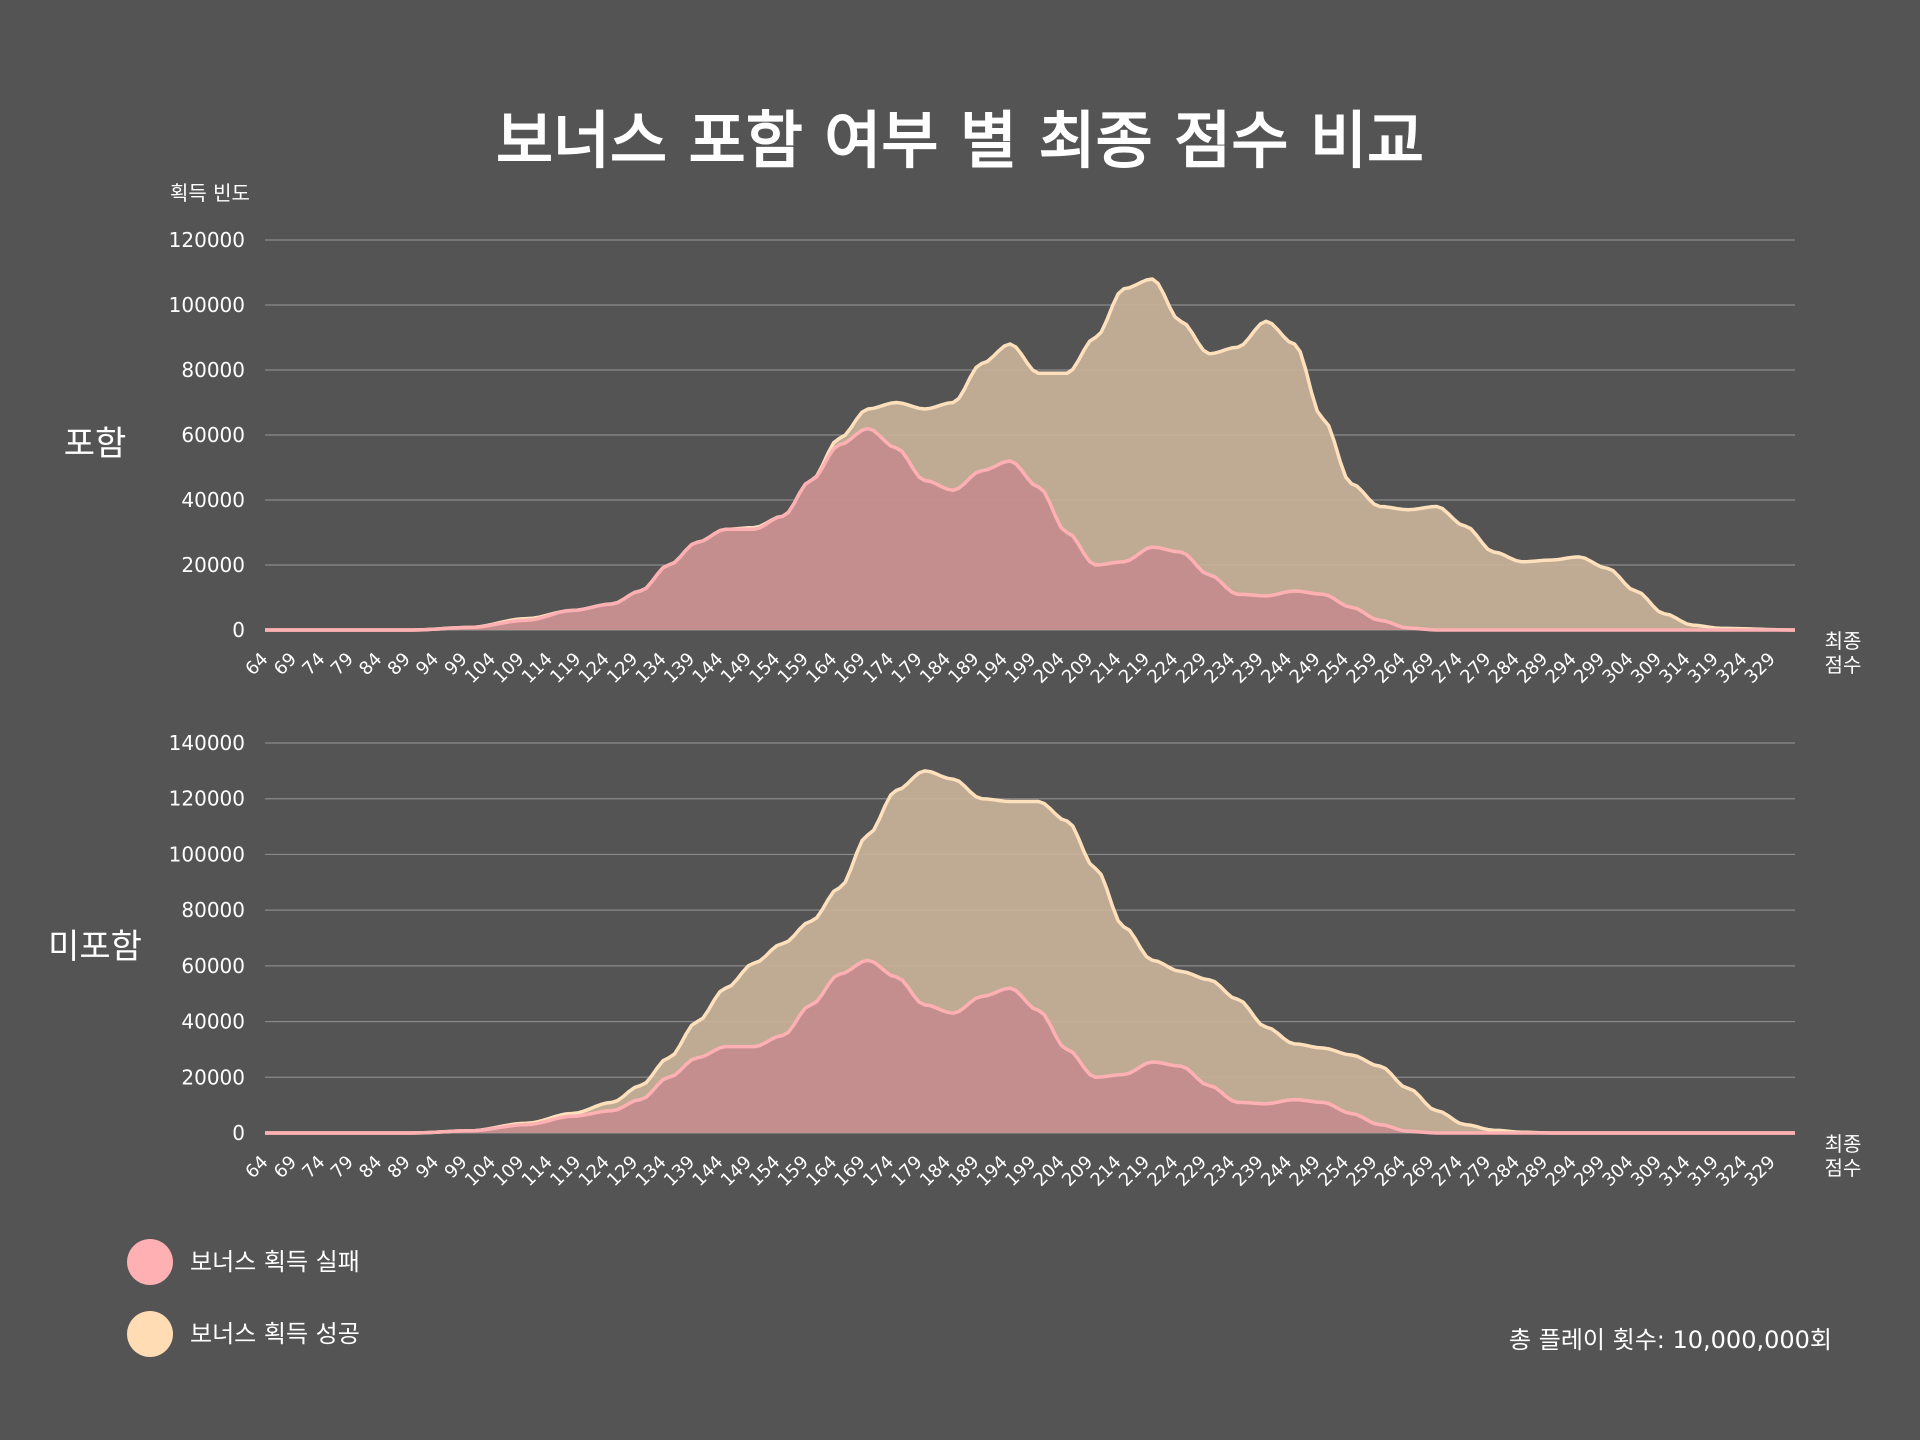  Describe the element at coordinates (275, 1262) in the screenshot. I see `legend-label-fail: 보너스 획득 실패` at that location.